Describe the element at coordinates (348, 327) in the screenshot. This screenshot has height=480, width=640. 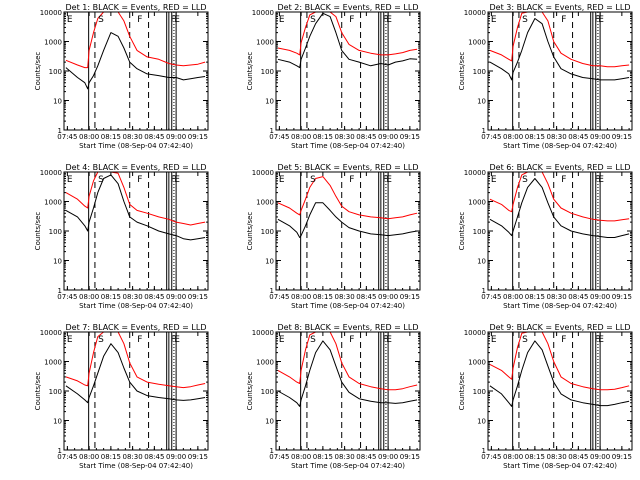
I see `panel-title: Det 8: BLACK = Events, RED = LLD` at that location.